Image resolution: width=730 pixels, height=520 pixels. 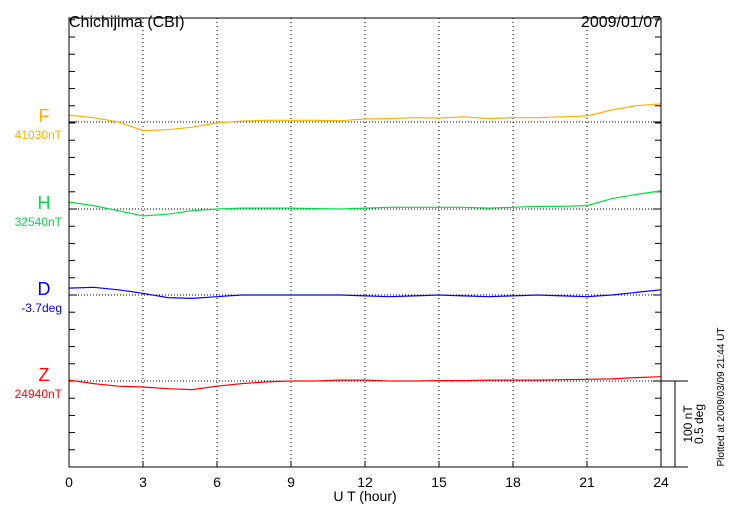 I want to click on x-tick-label: 24, so click(x=661, y=482).